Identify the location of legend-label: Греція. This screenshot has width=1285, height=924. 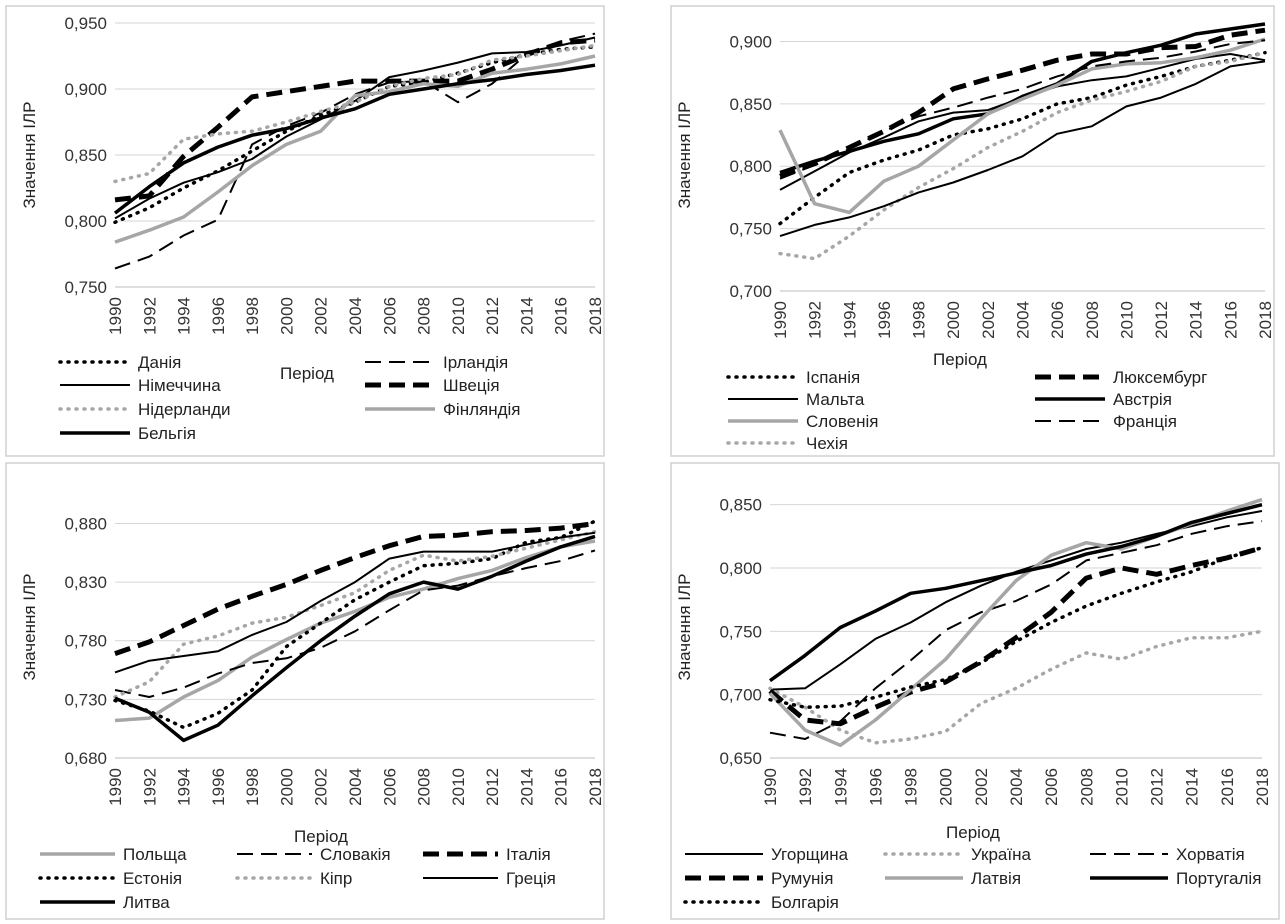
(531, 878).